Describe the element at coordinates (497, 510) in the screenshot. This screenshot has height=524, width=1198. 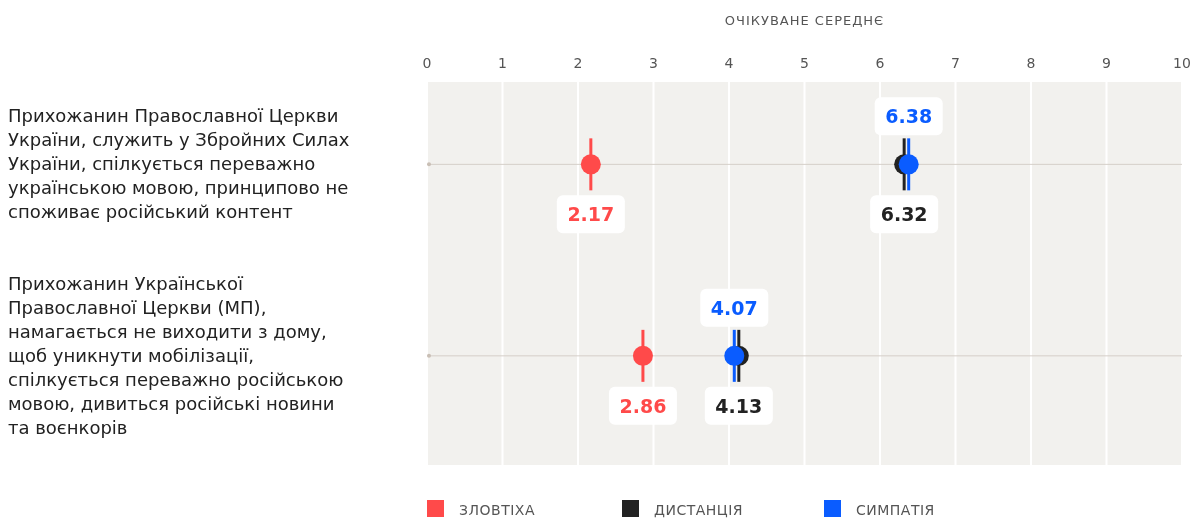
I see `legend-label: ЗЛОВТІХА` at that location.